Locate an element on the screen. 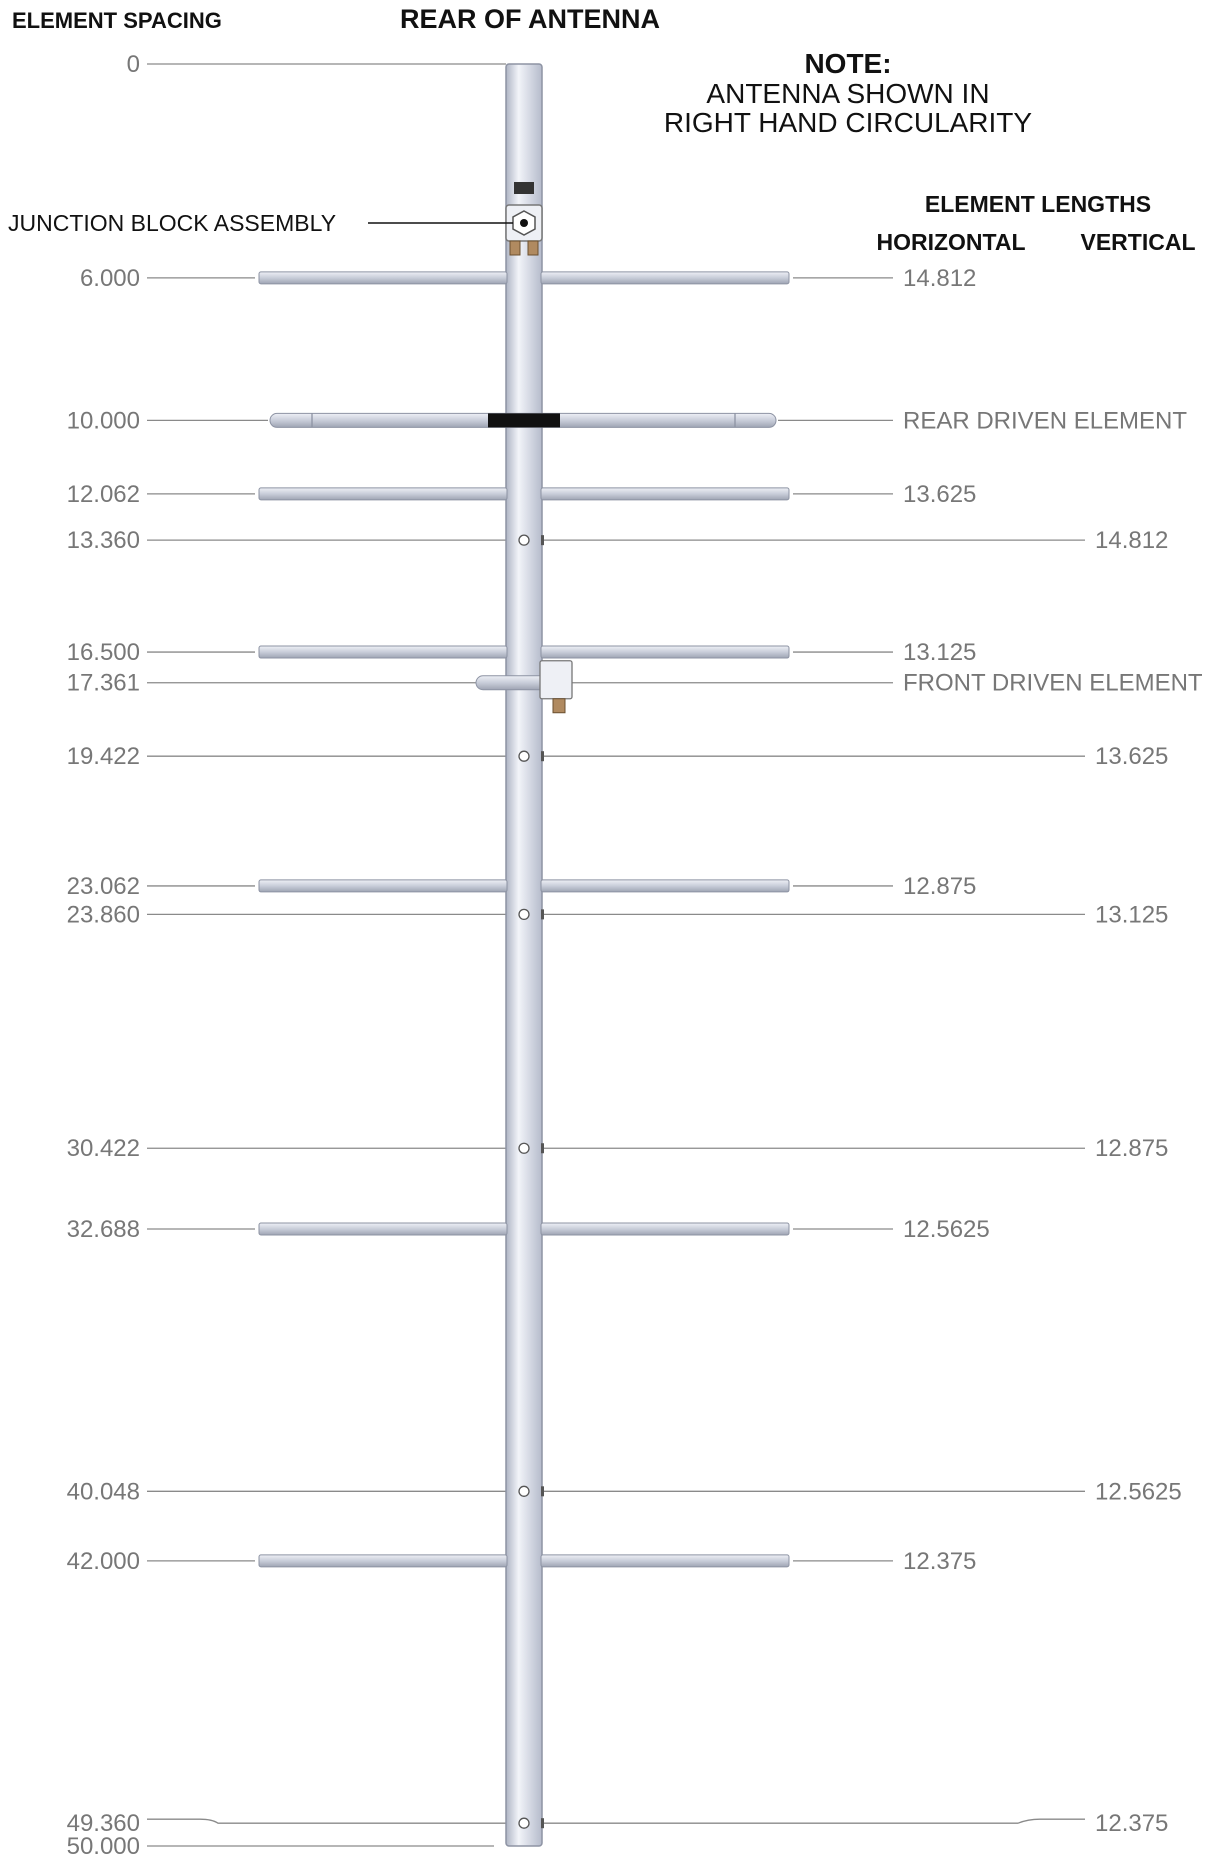 This screenshot has height=1857, width=1229. rear-driven-insulator is located at coordinates (524, 420).